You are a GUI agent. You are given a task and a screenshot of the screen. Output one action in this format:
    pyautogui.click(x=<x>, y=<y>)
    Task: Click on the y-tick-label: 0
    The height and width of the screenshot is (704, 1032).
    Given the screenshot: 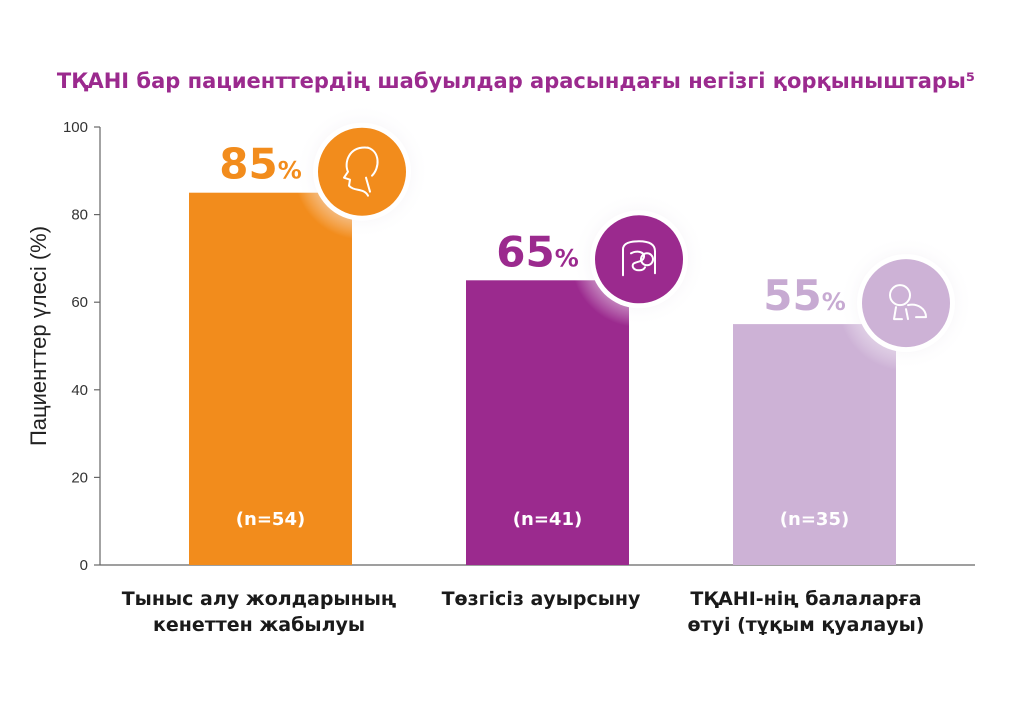 What is the action you would take?
    pyautogui.click(x=84, y=565)
    